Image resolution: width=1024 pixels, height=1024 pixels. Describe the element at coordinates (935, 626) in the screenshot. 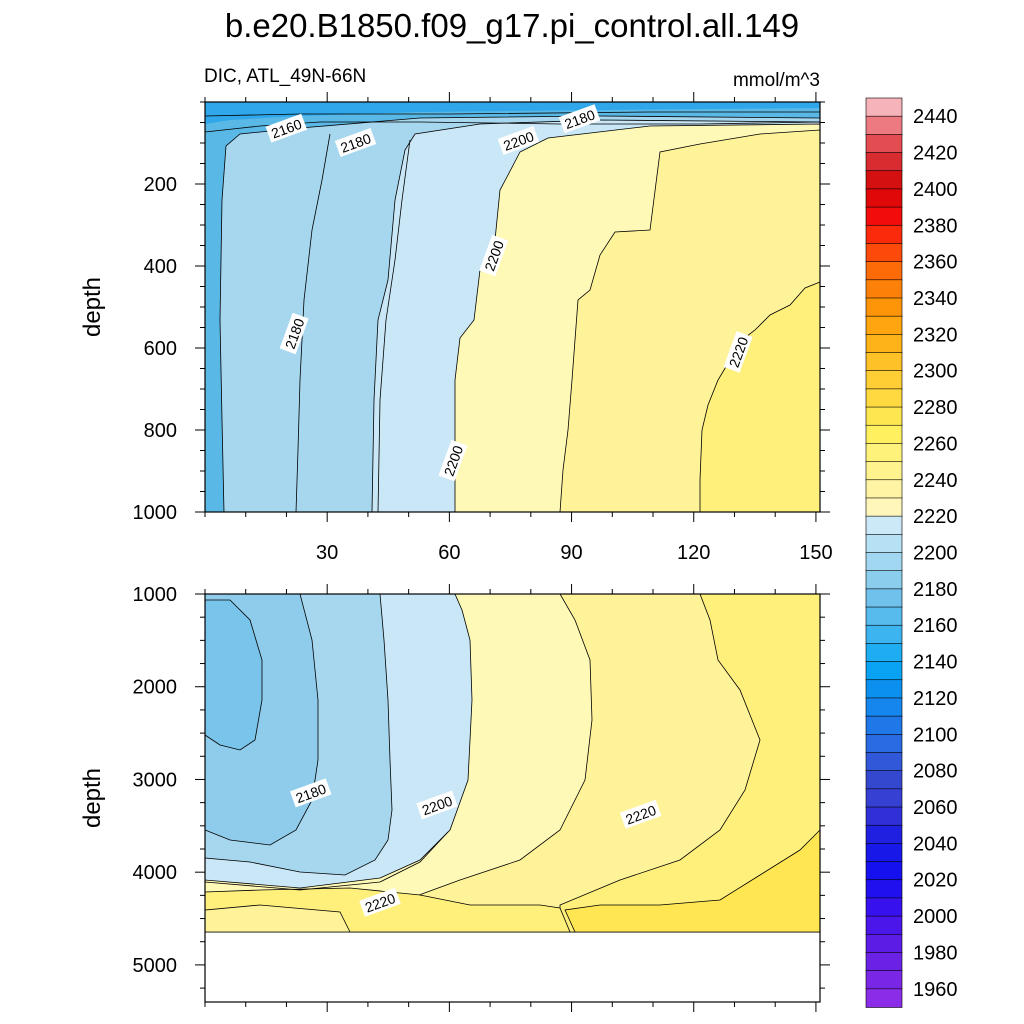

I see `colorbar-label: 2160` at that location.